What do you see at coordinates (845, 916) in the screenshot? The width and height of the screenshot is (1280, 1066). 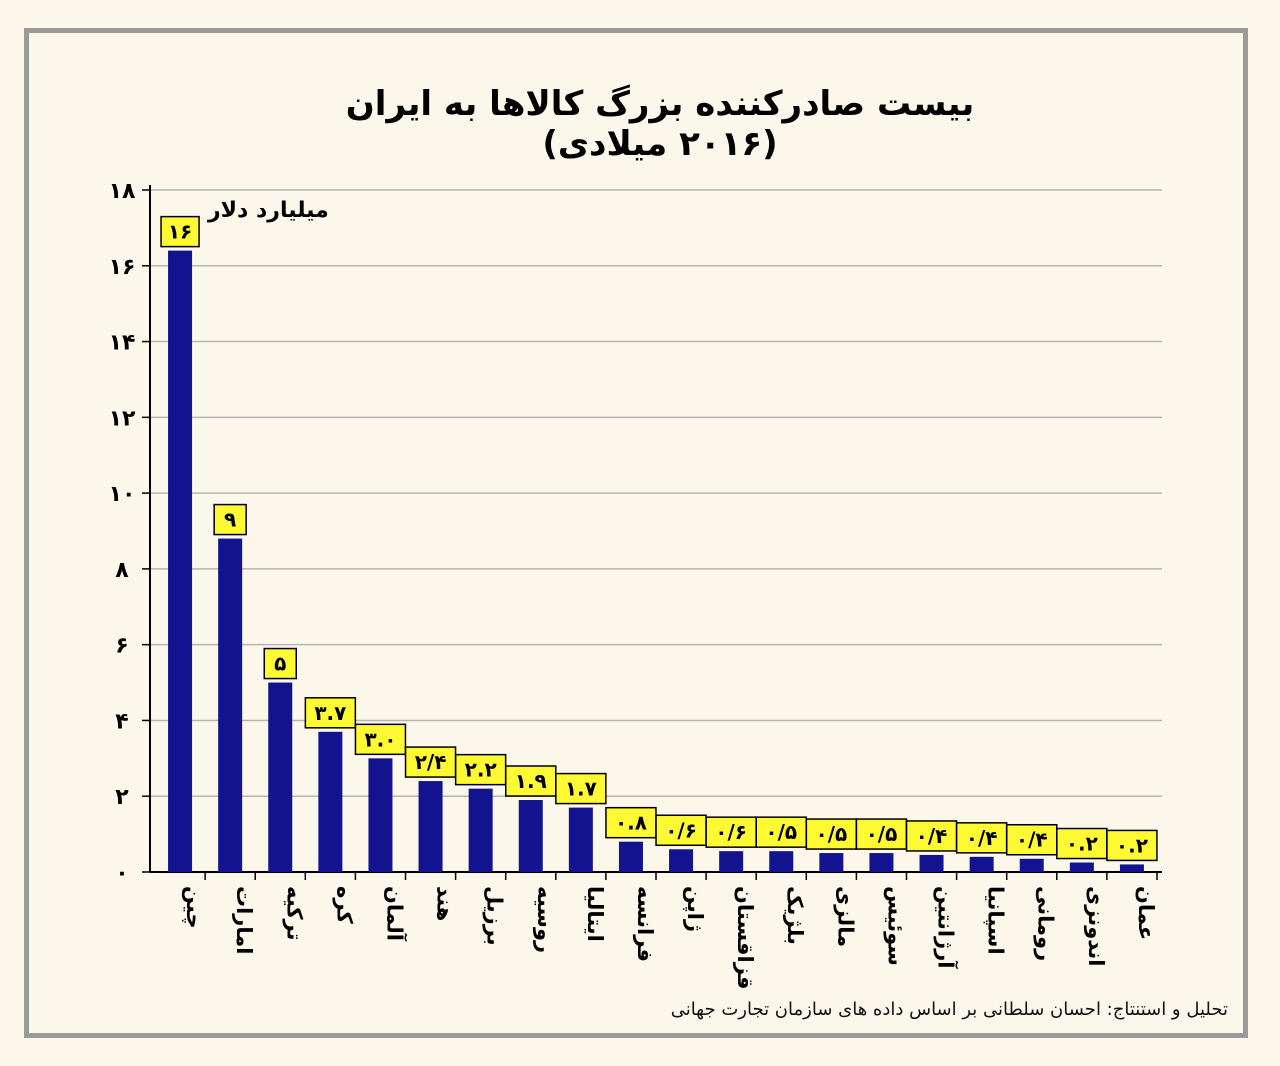 I see `category-label: مالزی` at bounding box center [845, 916].